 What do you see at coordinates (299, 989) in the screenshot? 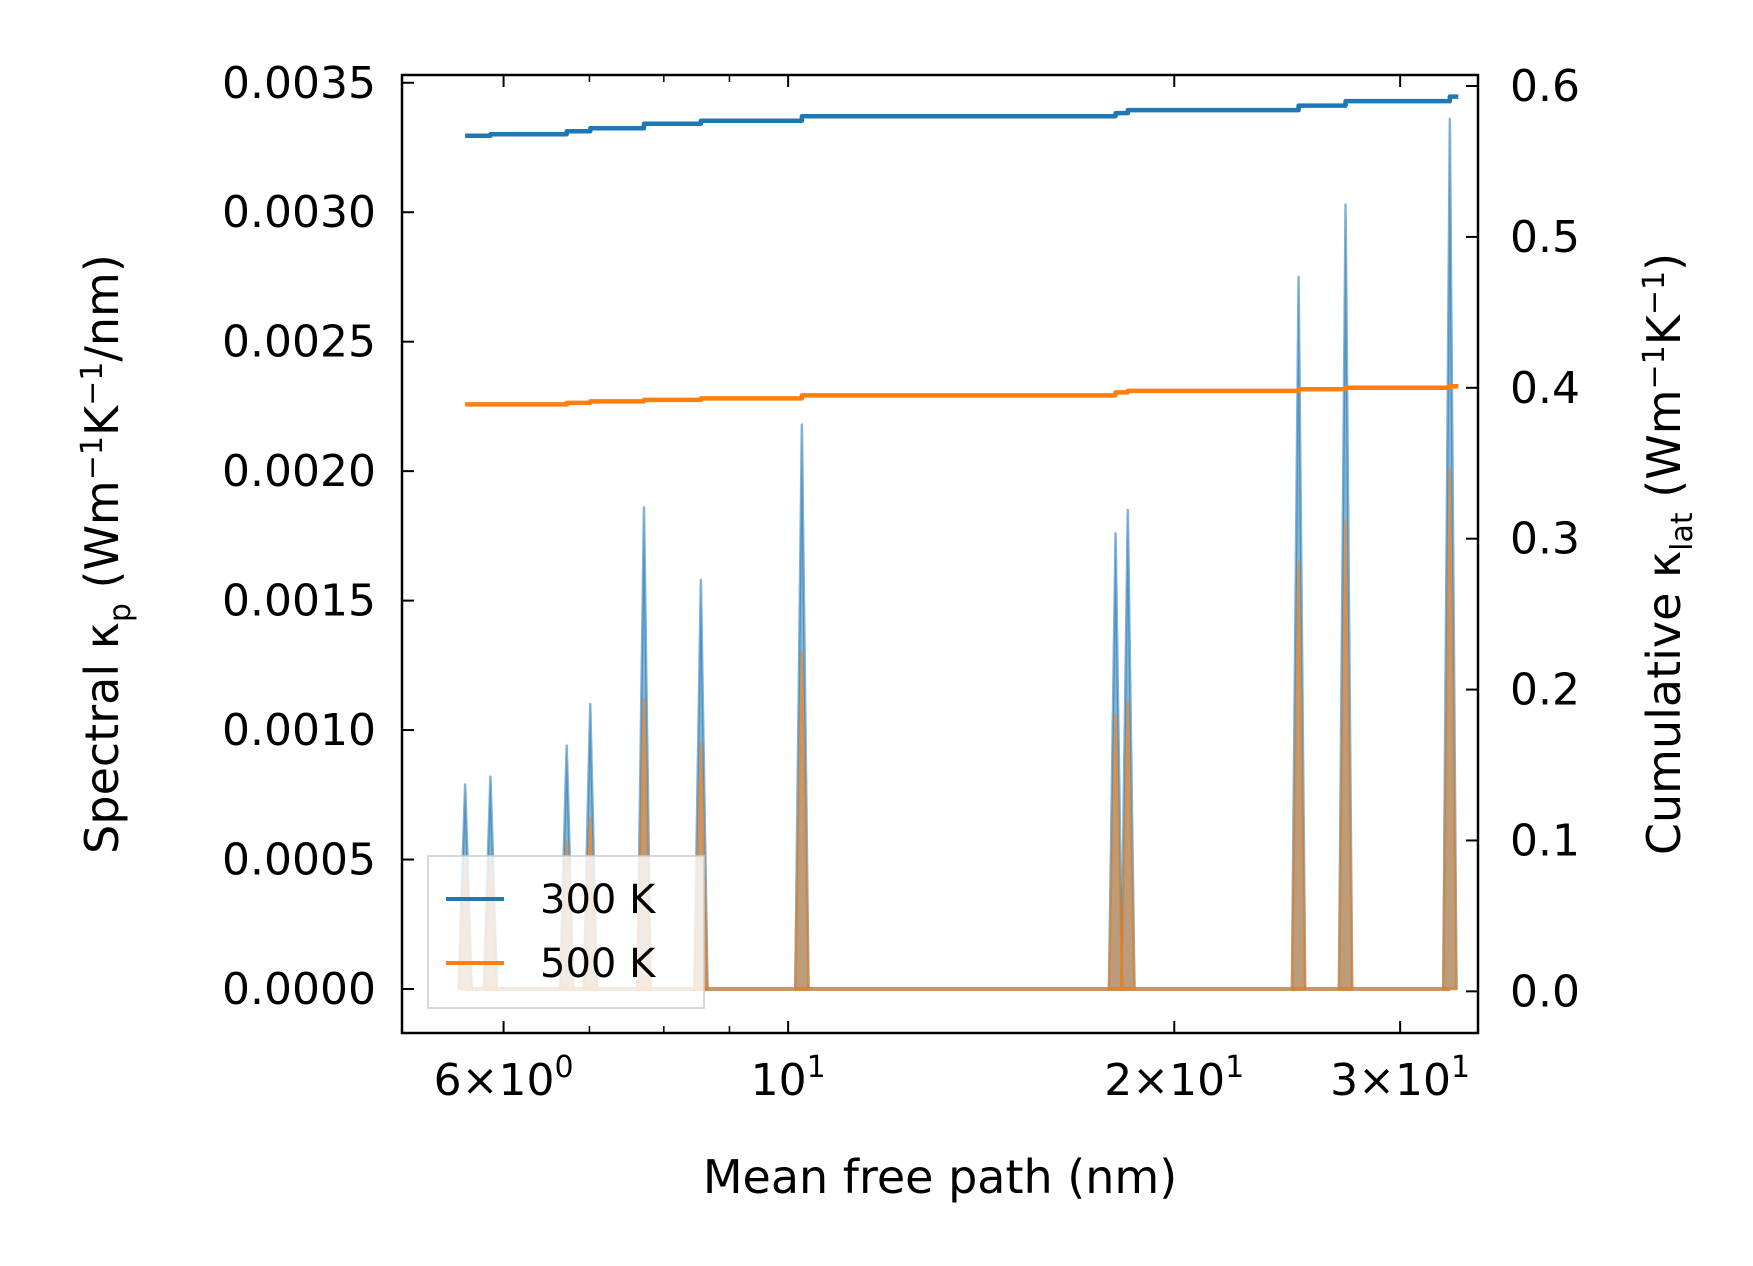
I see `y-left-tick-label: 0.0000` at bounding box center [299, 989].